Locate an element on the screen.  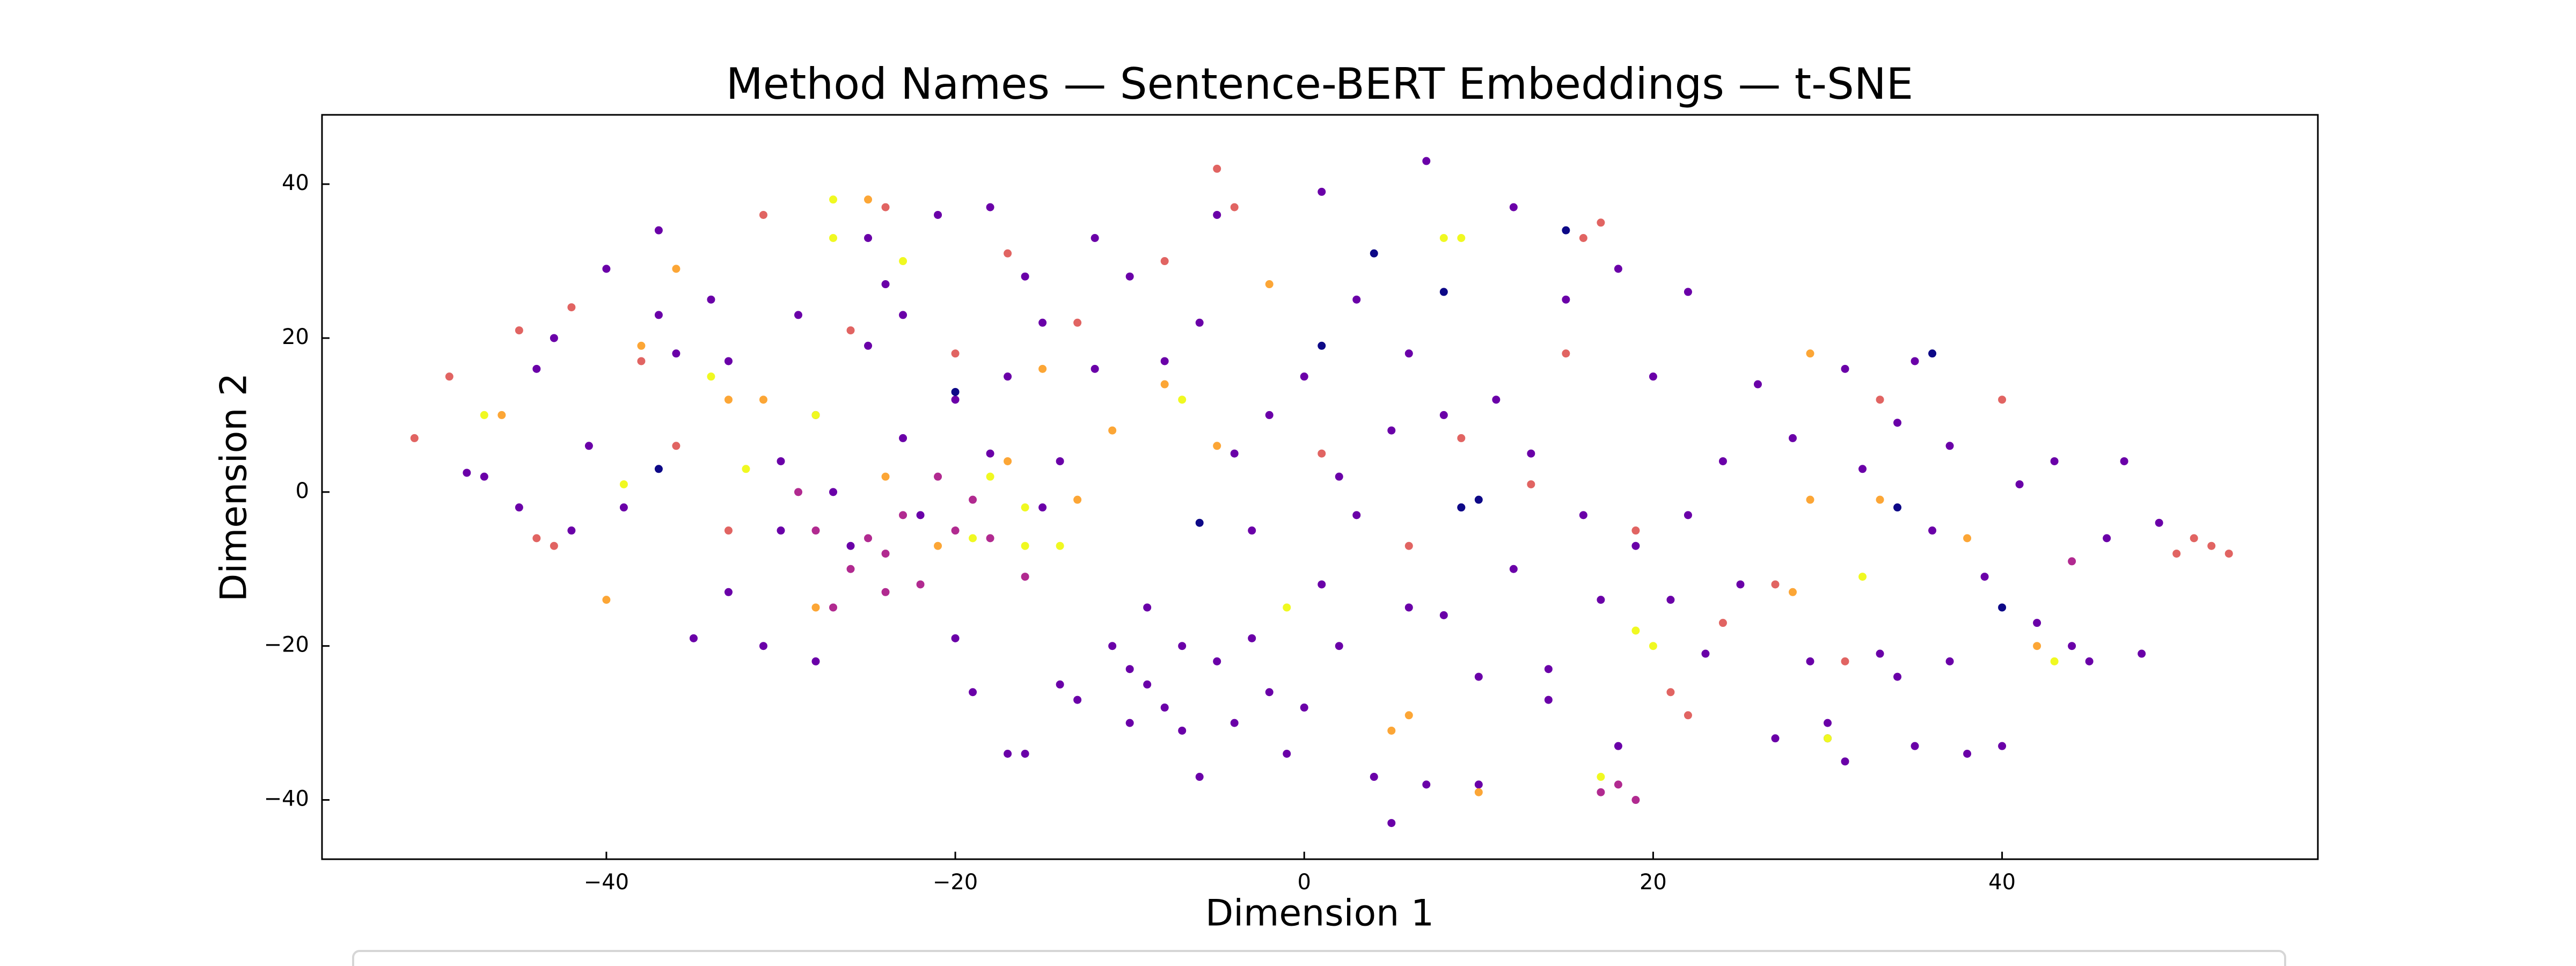
y-tick-label: 0 is located at coordinates (302, 491).